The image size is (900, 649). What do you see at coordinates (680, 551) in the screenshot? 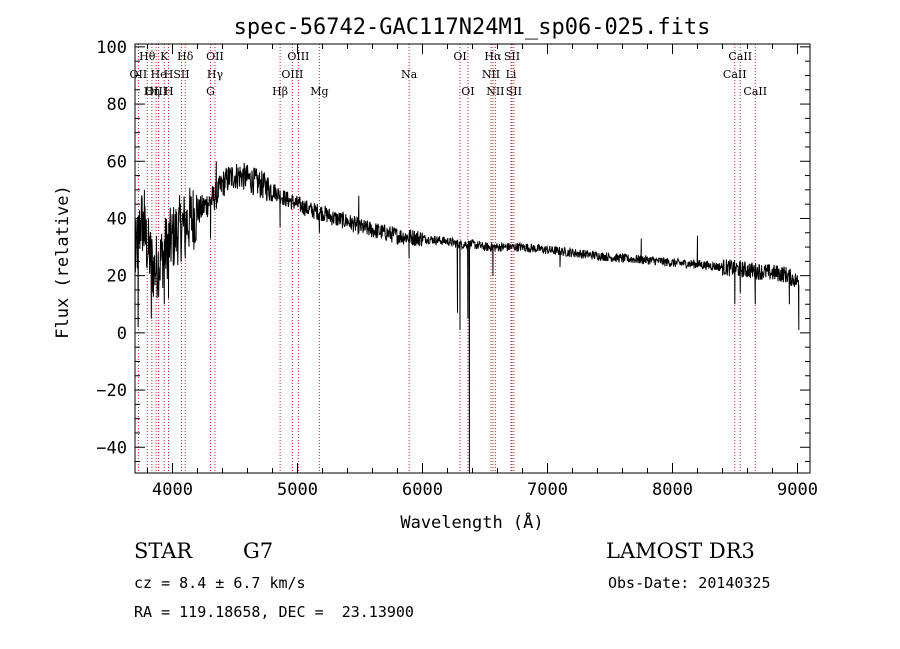
I see `survey-name: LAMOST DR3` at bounding box center [680, 551].